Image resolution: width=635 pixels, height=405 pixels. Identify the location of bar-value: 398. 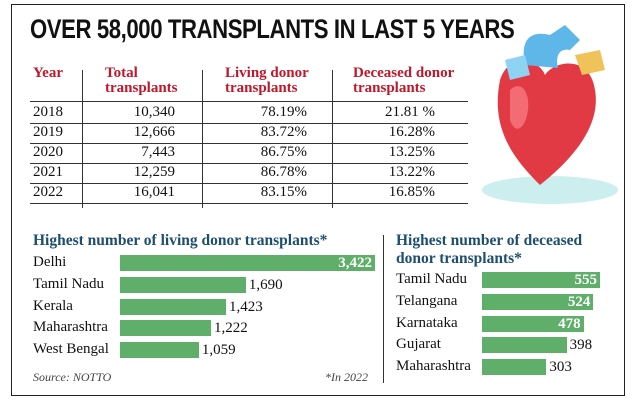
(581, 345).